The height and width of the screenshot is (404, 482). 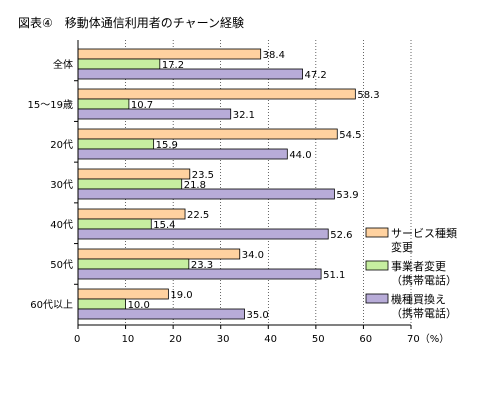 What do you see at coordinates (270, 339) in the screenshot?
I see `x-tick-label: 40` at bounding box center [270, 339].